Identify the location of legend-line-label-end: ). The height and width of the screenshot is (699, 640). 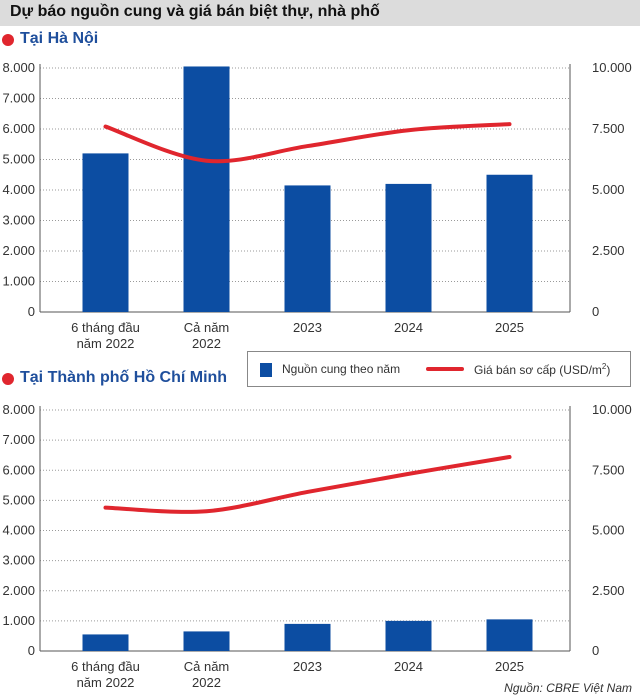
(608, 370).